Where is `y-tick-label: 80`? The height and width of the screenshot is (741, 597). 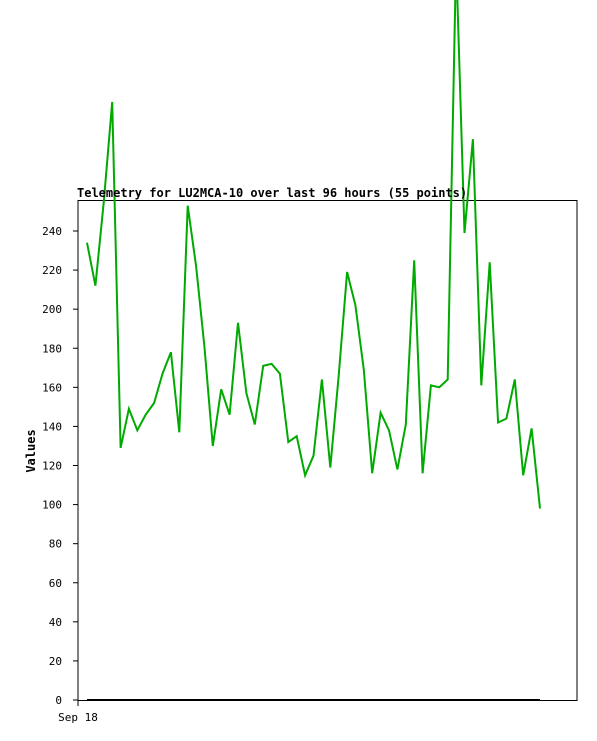 y-tick-label: 80 is located at coordinates (55, 544).